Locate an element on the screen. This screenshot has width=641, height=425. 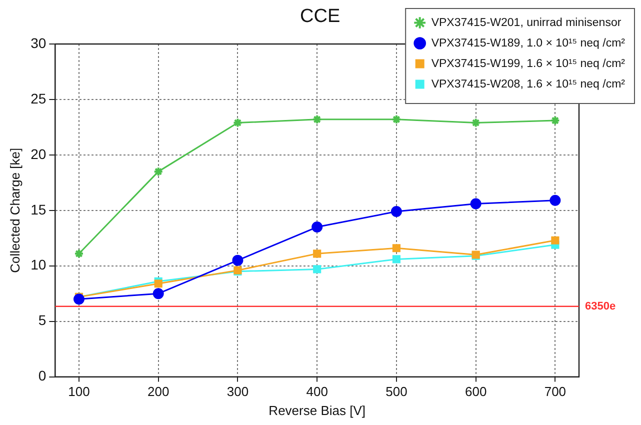
y-tick-label: 0 is located at coordinates (42, 376).